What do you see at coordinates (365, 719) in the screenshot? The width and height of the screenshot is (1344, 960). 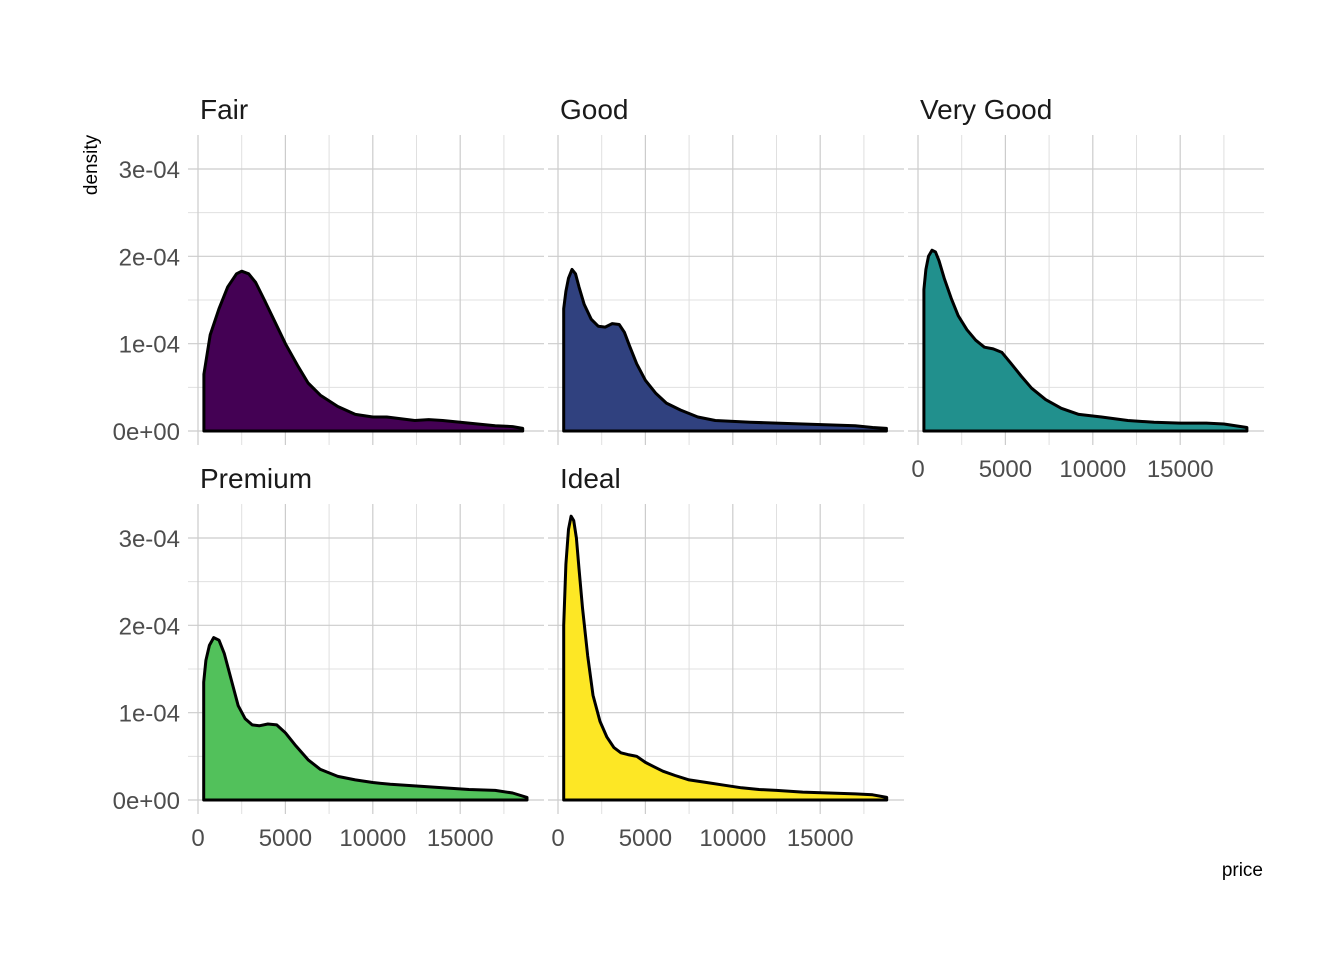 I see `density-area-premium` at bounding box center [365, 719].